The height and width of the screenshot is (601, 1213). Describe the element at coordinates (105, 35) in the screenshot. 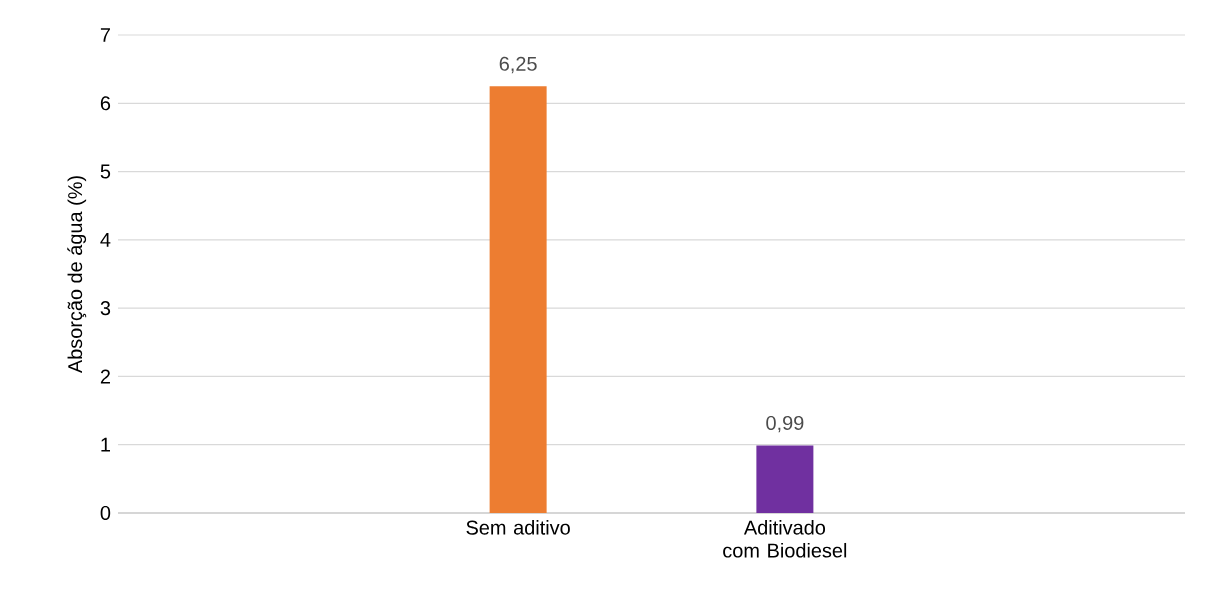

I see `y-tick-label: 7` at that location.